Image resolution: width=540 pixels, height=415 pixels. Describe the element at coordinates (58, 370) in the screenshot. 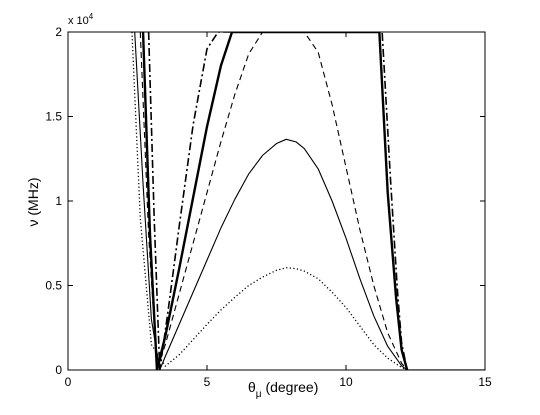

I see `y-tick-label: 0` at that location.